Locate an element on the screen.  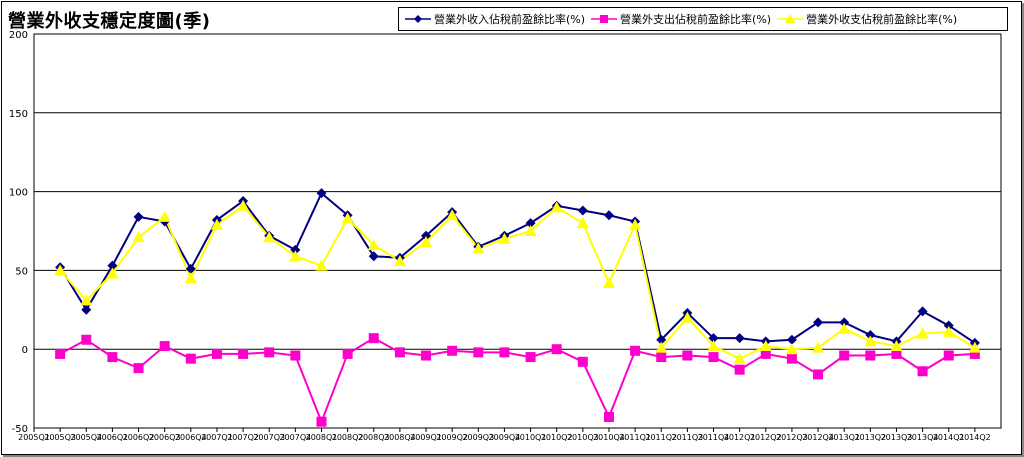
x-tick-label-34: 2013Q4 is located at coordinates (923, 437).